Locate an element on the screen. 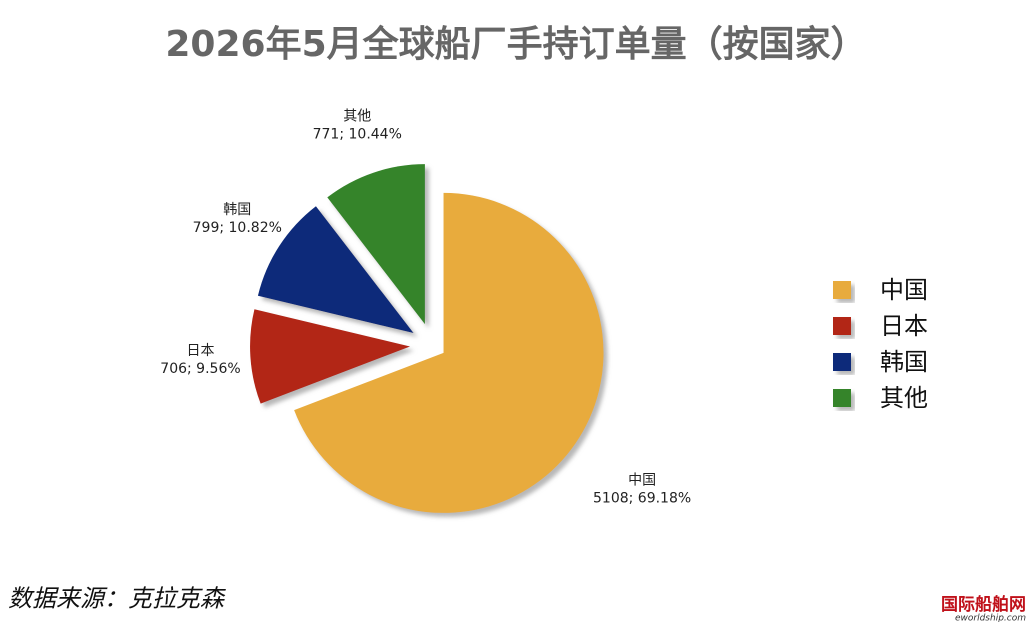  slice-name: 韩国 is located at coordinates (237, 210).